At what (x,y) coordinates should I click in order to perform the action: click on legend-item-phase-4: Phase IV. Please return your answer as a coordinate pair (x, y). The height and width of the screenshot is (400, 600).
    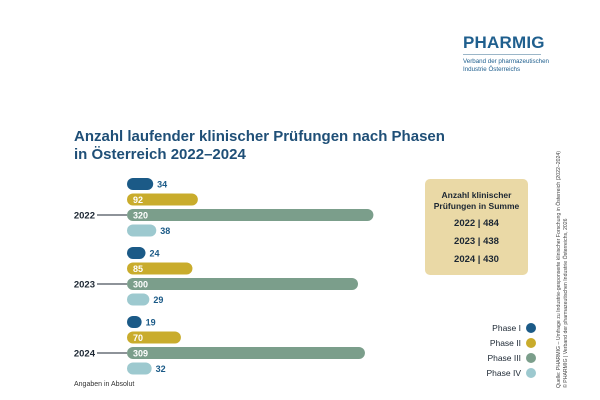
    Looking at the image, I should click on (499, 372).